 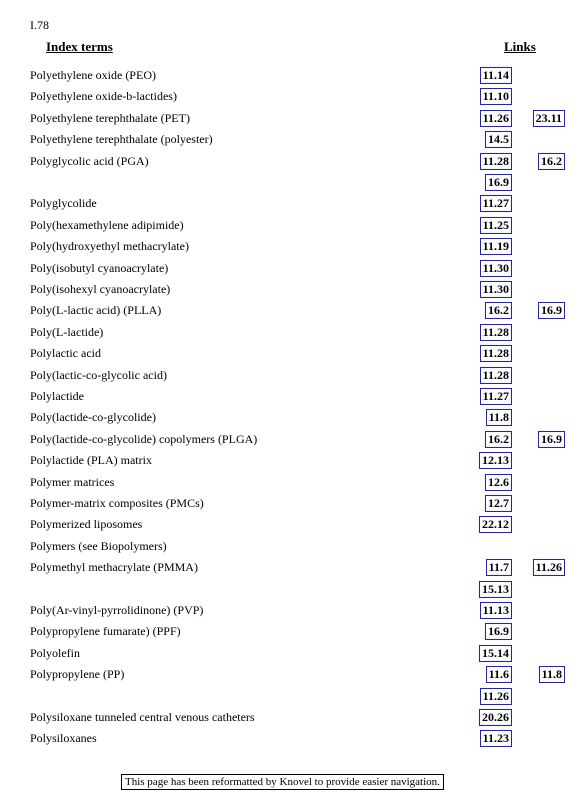 What do you see at coordinates (98, 545) in the screenshot?
I see `index-term: Polymers (see Biopolymers)` at bounding box center [98, 545].